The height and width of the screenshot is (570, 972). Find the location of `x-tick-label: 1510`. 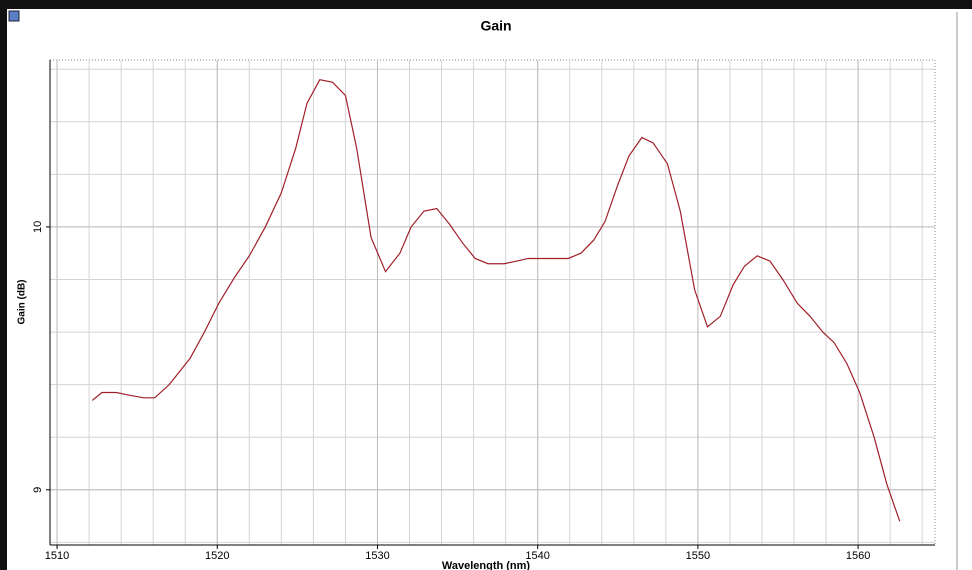

x-tick-label: 1510 is located at coordinates (57, 556).